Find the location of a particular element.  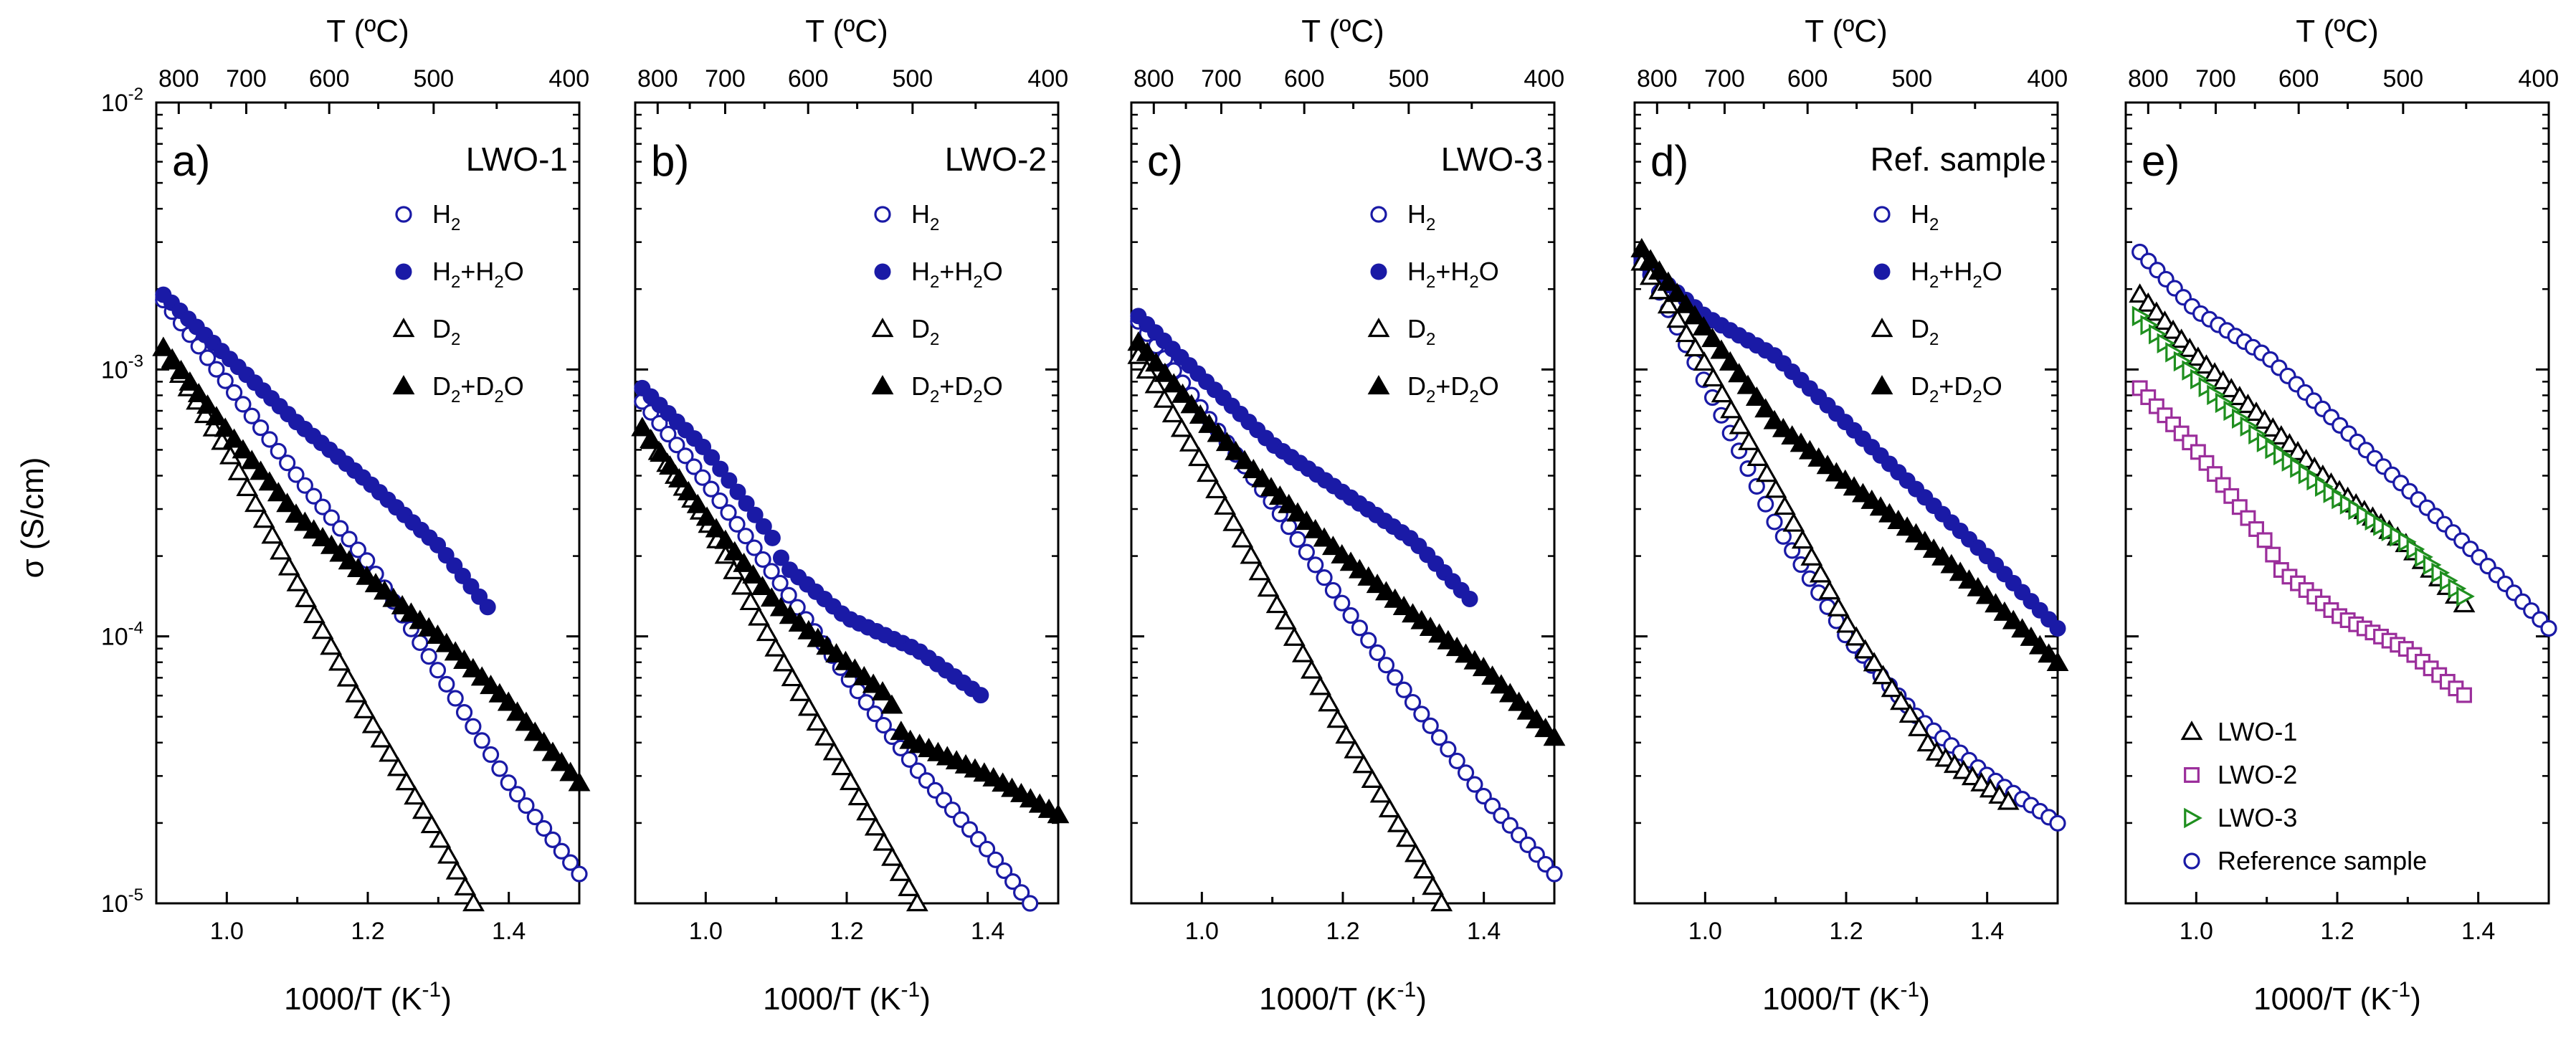

panel-title: LWO-2 is located at coordinates (996, 159).